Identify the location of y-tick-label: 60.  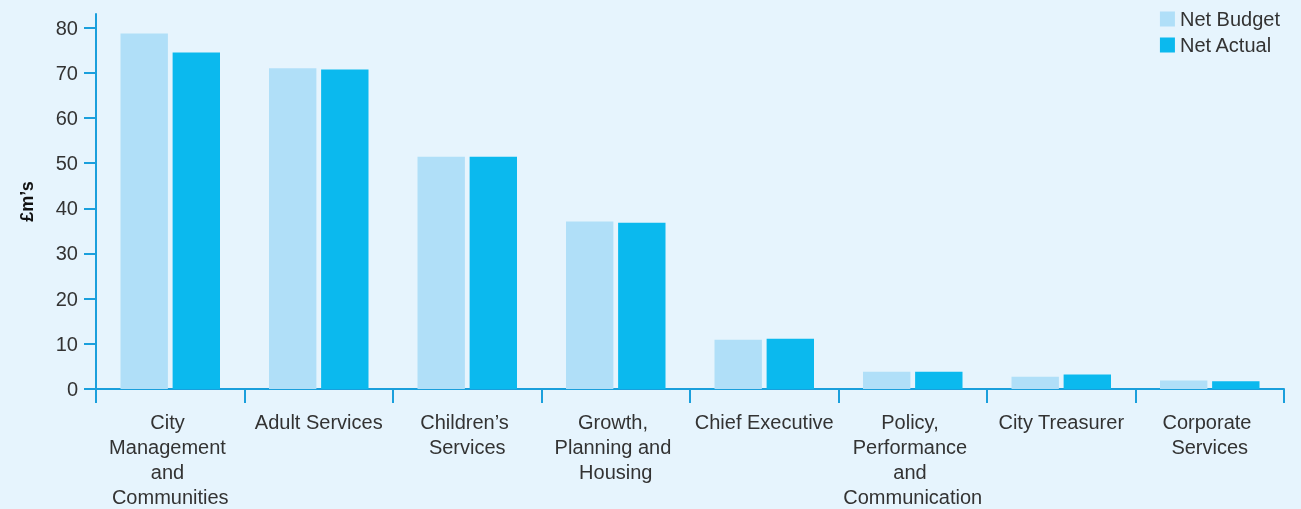
(66, 117).